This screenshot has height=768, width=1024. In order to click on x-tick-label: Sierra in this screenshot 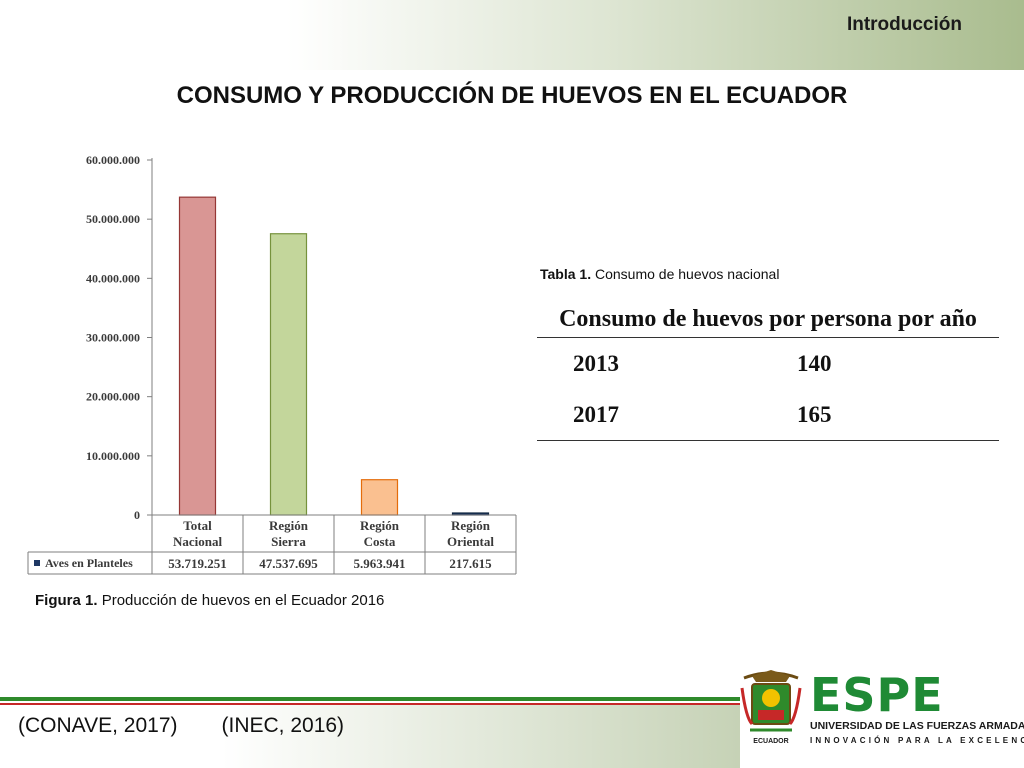, I will do `click(288, 541)`.